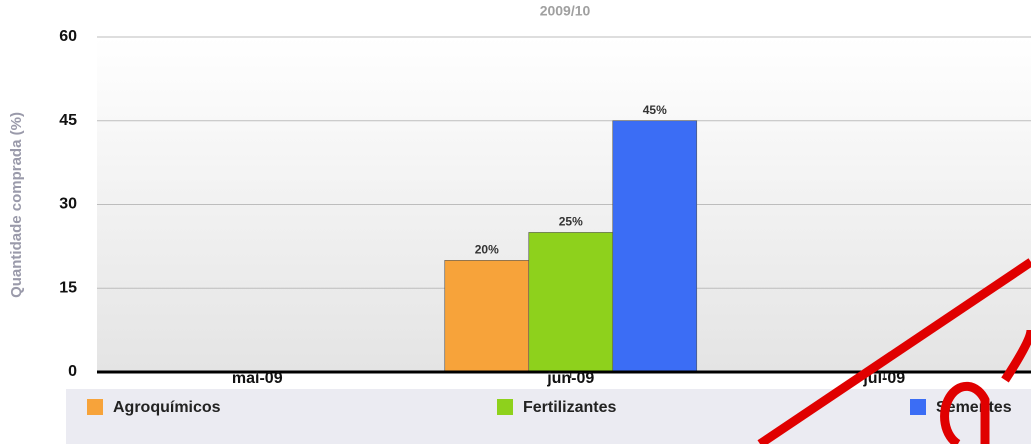 The width and height of the screenshot is (1031, 444). I want to click on legend-label: Agroquímicos, so click(167, 407).